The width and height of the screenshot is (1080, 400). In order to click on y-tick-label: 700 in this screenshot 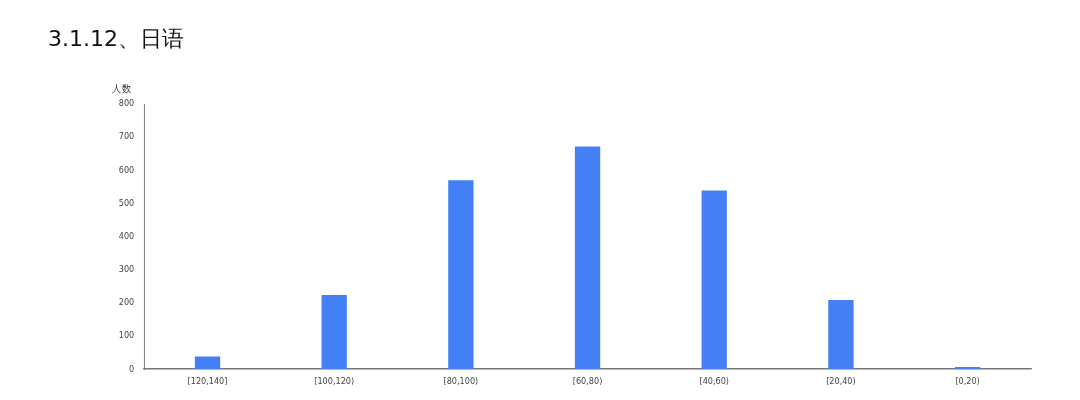, I will do `click(126, 136)`.